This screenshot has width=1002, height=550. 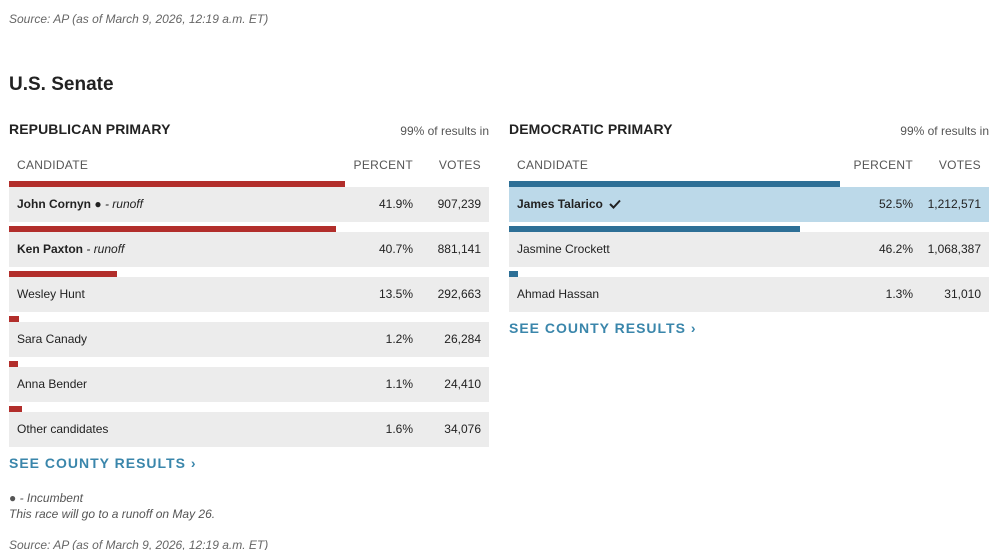 I want to click on incumbent-footnote: ● - Incumbent, so click(x=46, y=498).